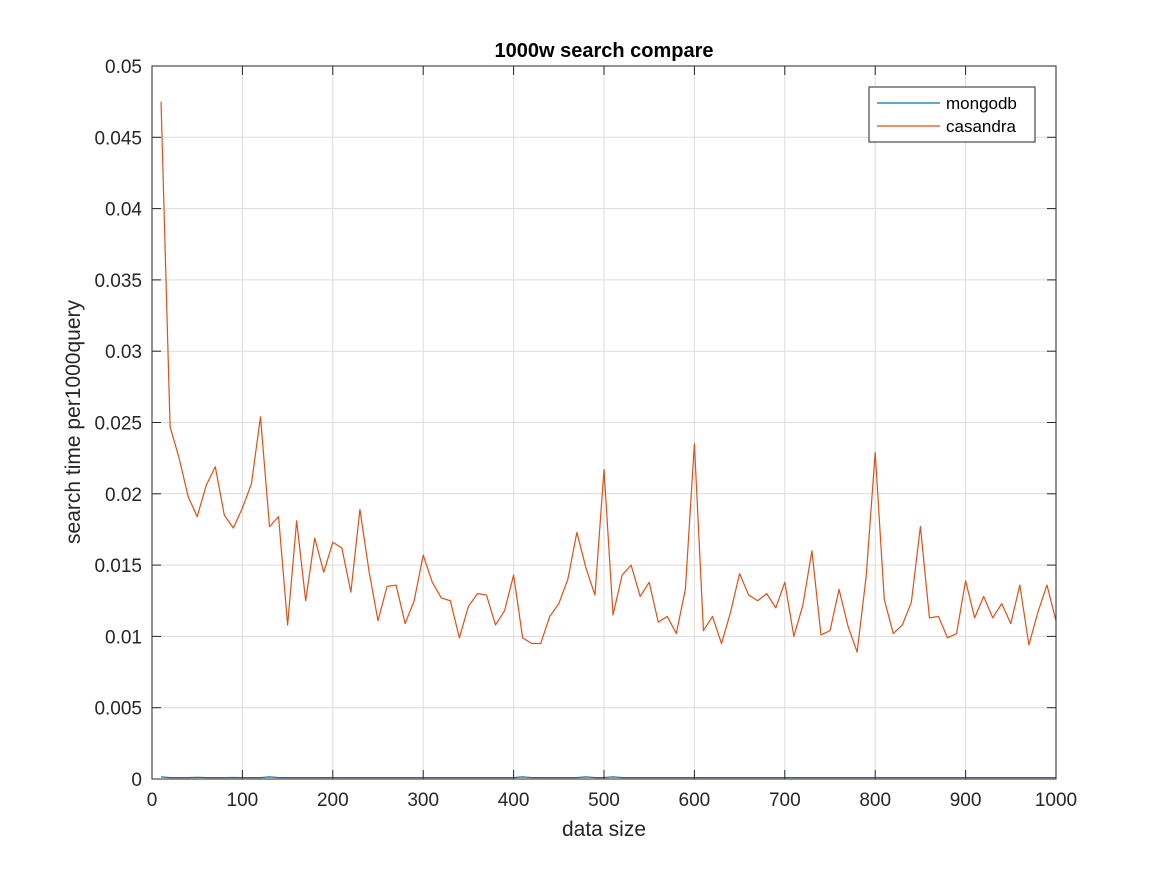 Image resolution: width=1167 pixels, height=875 pixels. Describe the element at coordinates (1056, 800) in the screenshot. I see `x-tick-label: 1000` at that location.